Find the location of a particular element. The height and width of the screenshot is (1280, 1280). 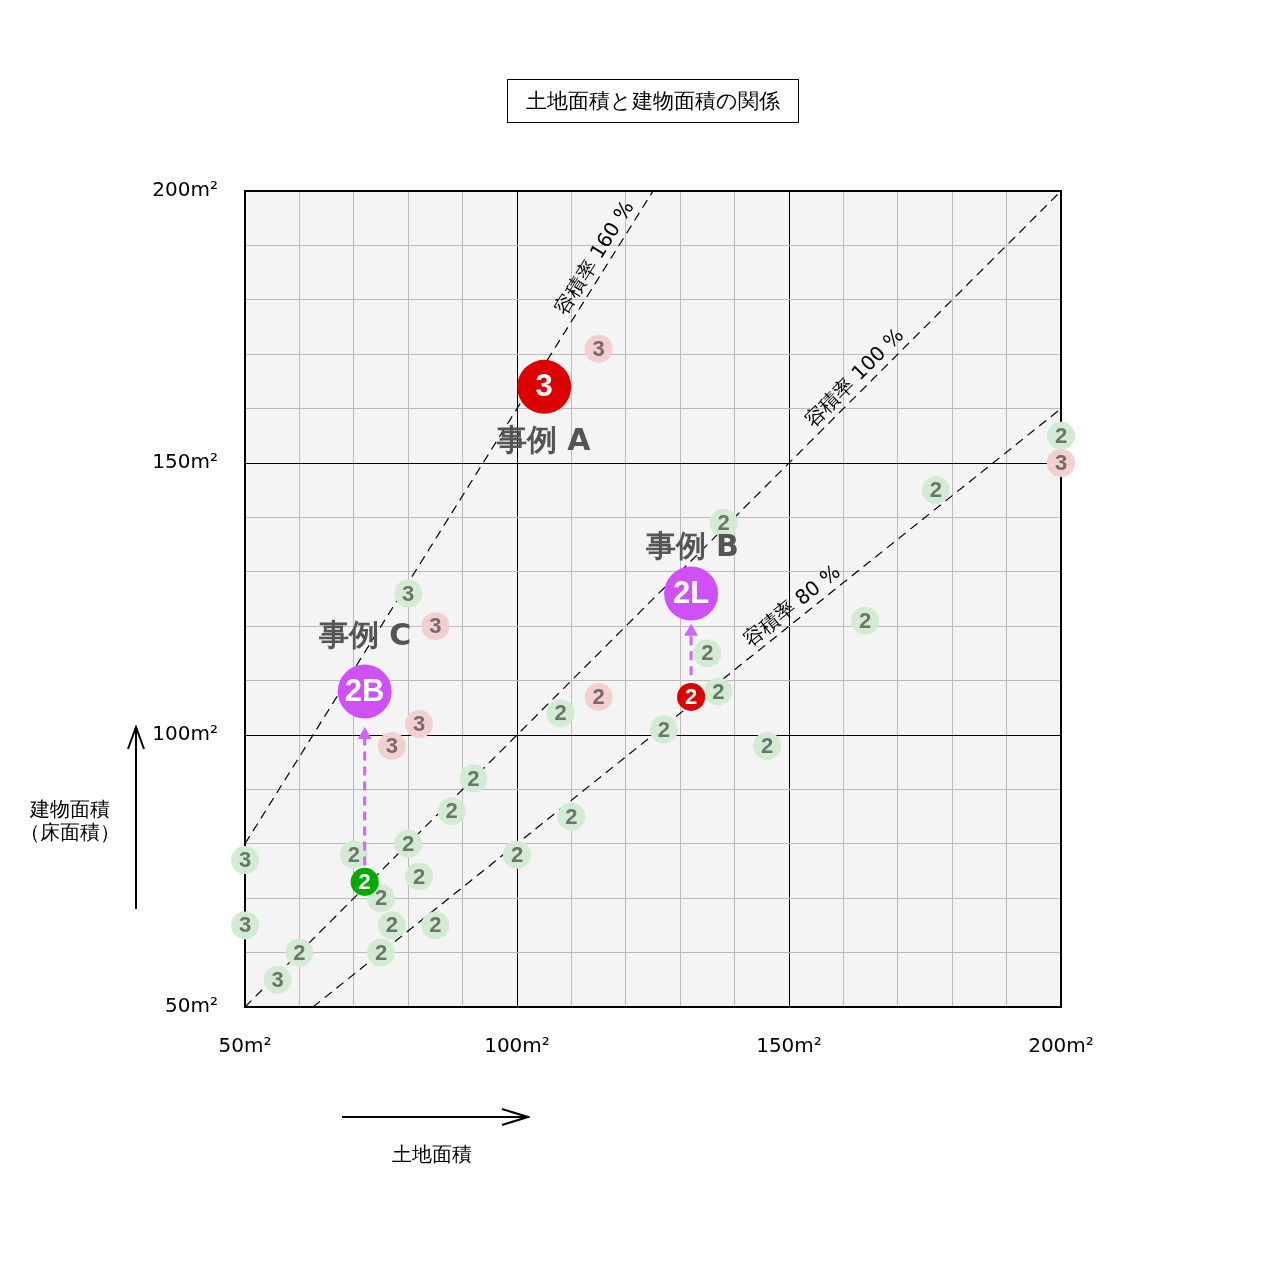

x-tick-label: 200m² is located at coordinates (1061, 1045).